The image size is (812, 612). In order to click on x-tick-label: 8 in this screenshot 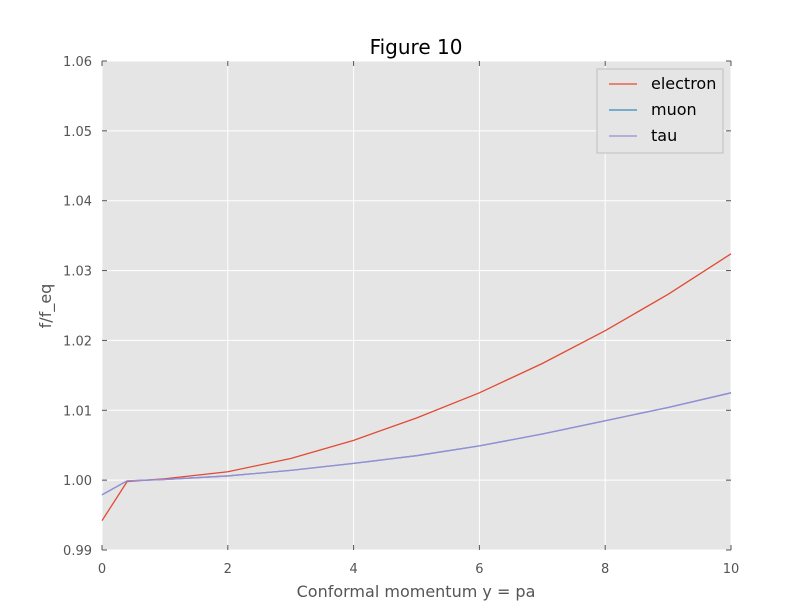, I will do `click(605, 569)`.